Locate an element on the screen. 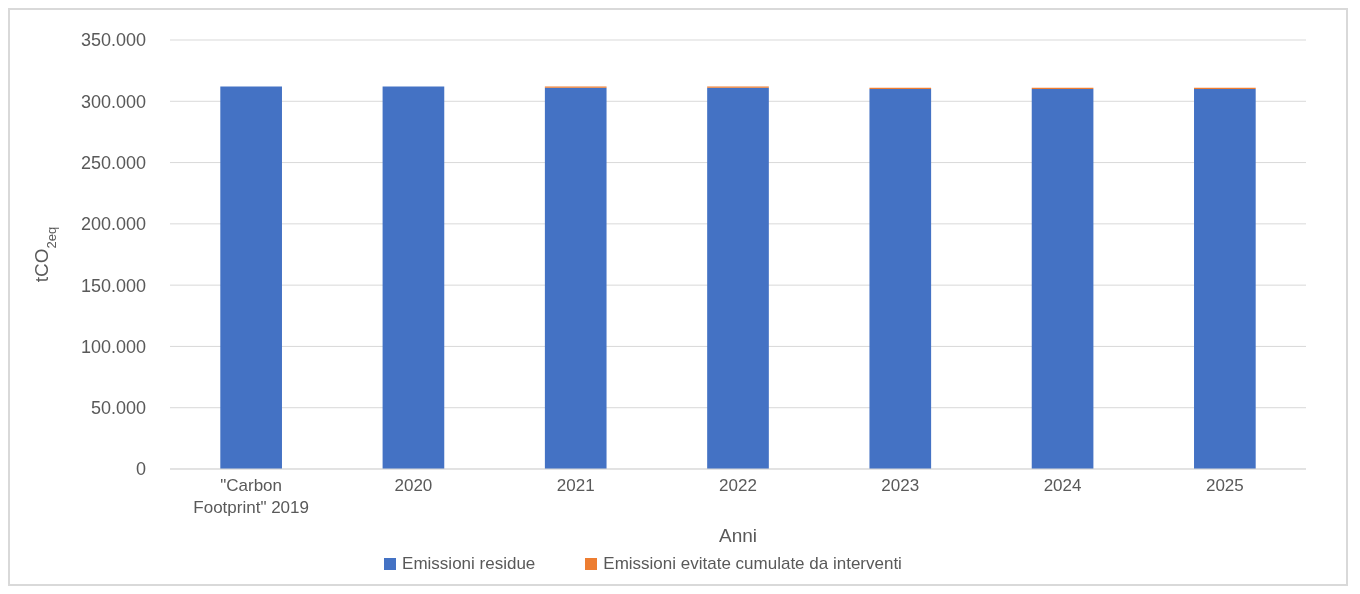  x-tick-label: 2024 is located at coordinates (1062, 485).